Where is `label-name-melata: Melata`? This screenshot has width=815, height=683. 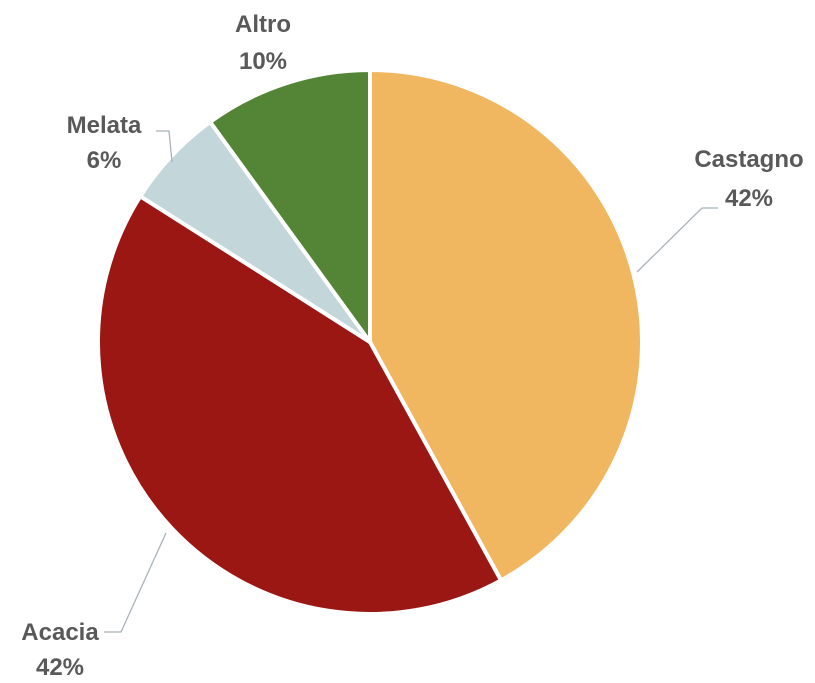 label-name-melata: Melata is located at coordinates (104, 125).